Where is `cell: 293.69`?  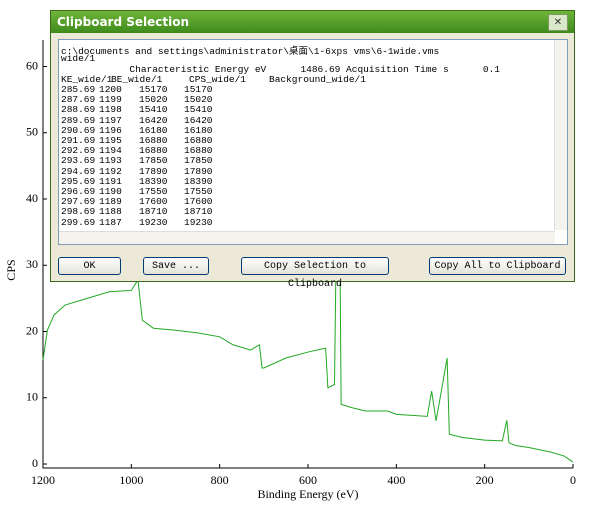
cell: 293.69 is located at coordinates (78, 161).